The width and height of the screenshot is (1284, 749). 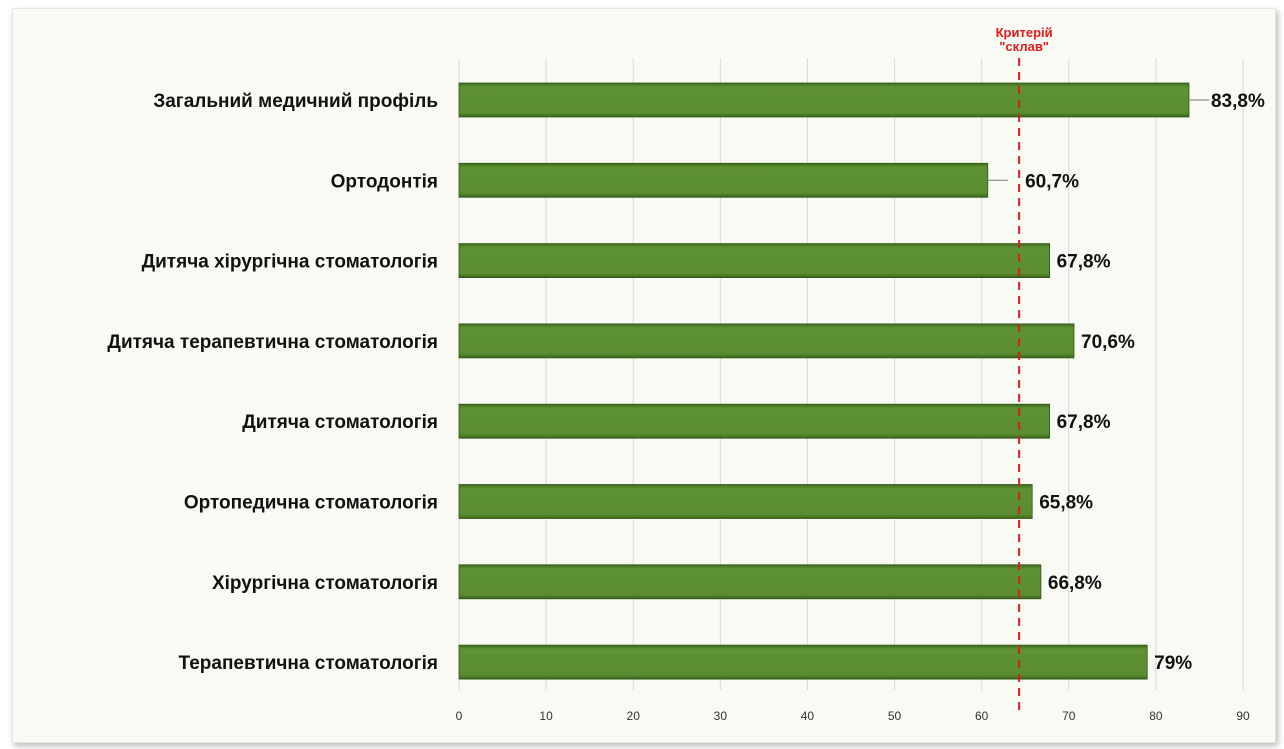 I want to click on x-tick-label: 80, so click(x=1156, y=716).